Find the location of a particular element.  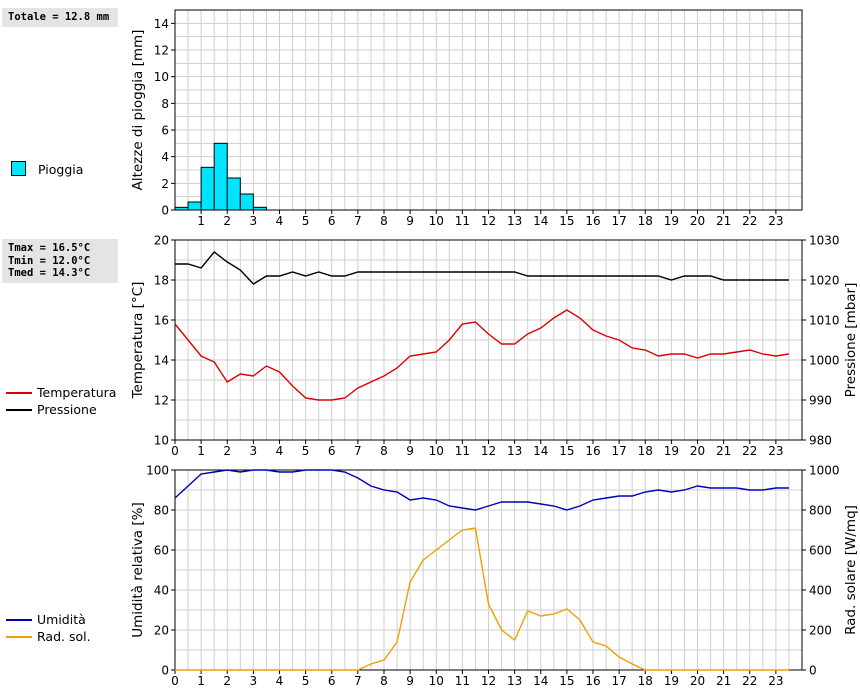

y-right-tick-label: 980 is located at coordinates (820, 441).